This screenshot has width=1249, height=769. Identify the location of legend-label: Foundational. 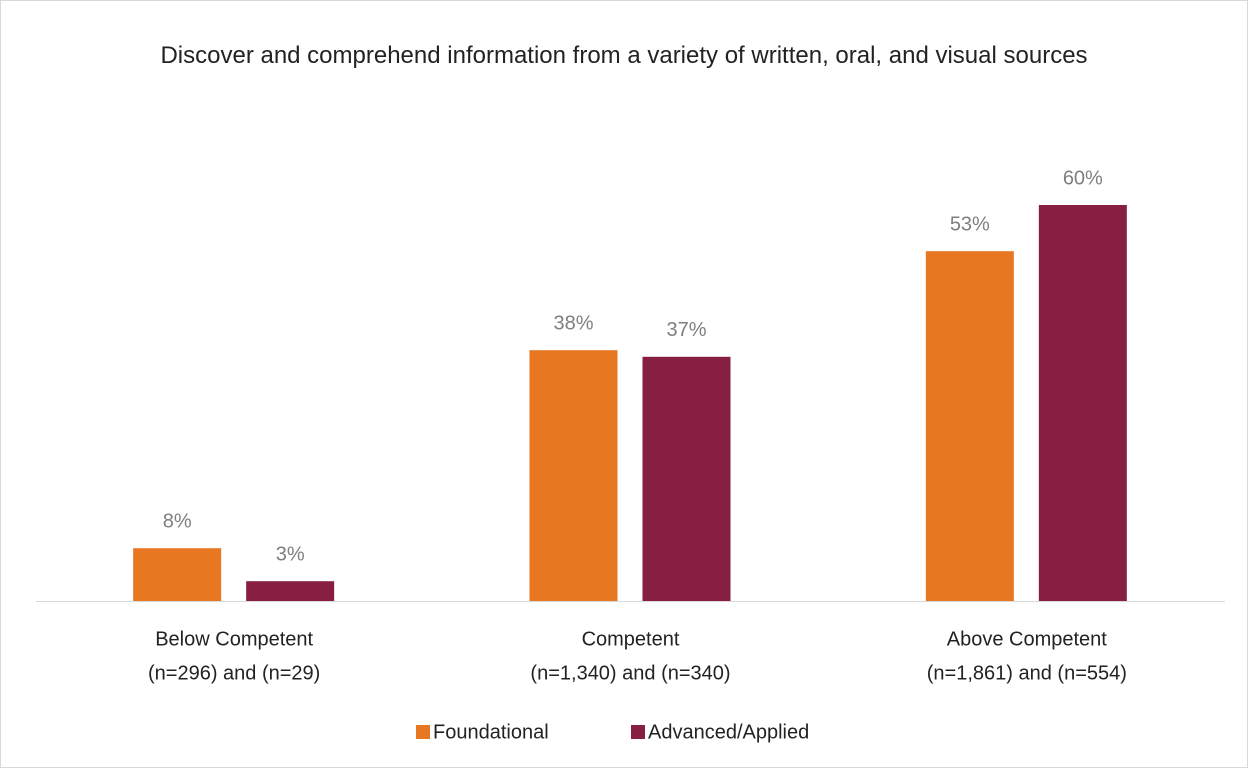
(491, 732).